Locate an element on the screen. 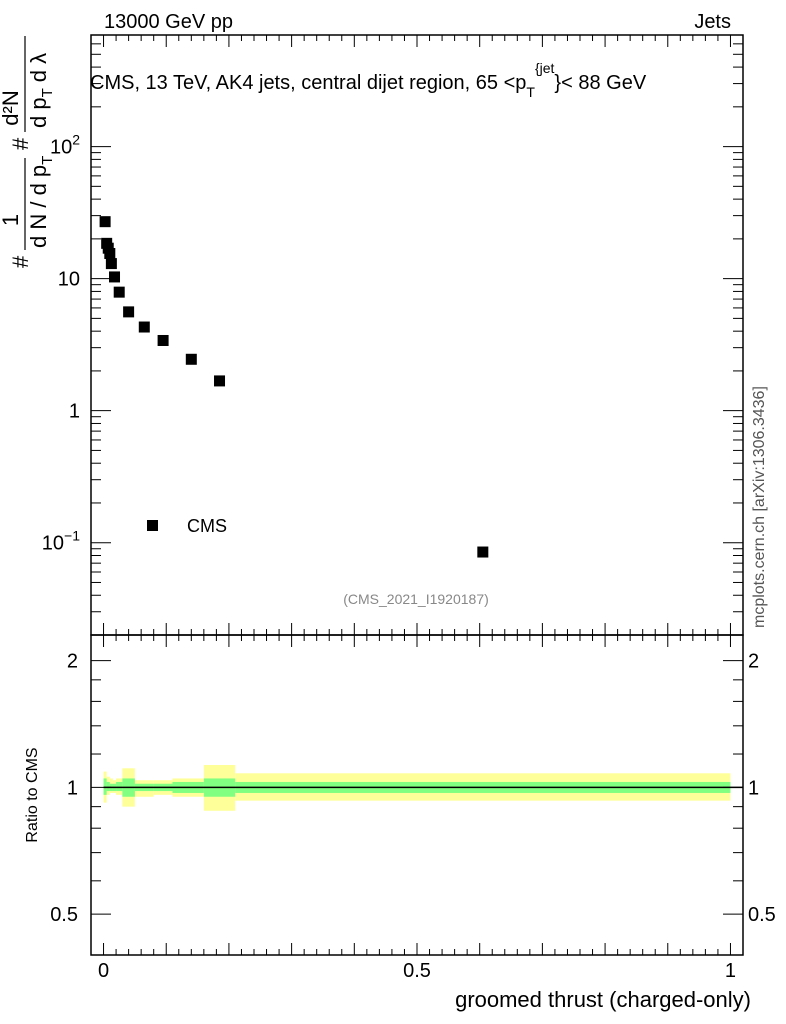  ratio-y-tick-label-right: 0.5 is located at coordinates (762, 915).